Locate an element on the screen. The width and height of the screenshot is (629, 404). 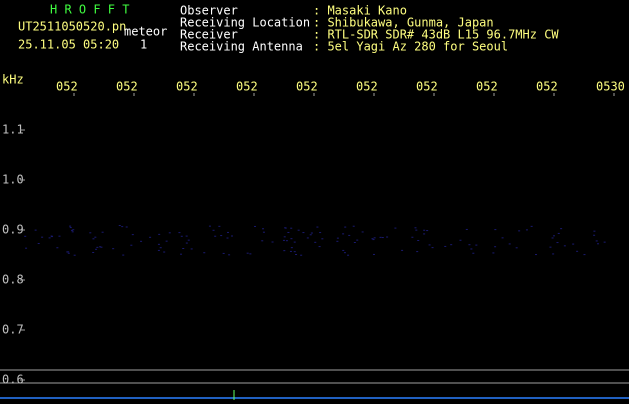
mode: meteor is located at coordinates (145, 32).